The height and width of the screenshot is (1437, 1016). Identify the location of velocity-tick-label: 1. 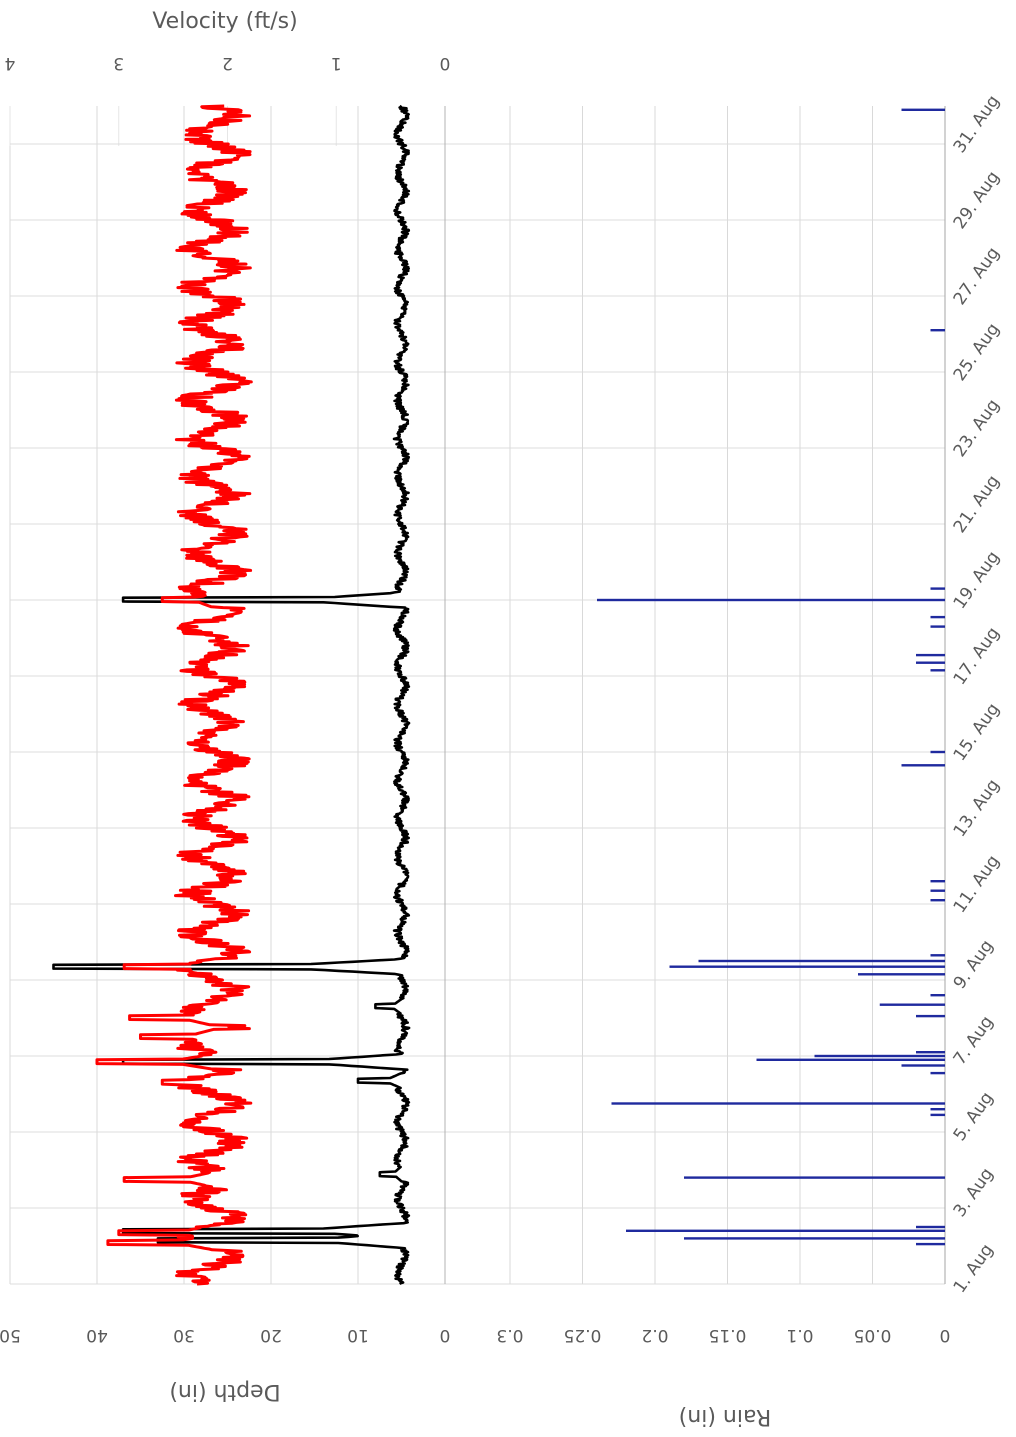
(336, 63).